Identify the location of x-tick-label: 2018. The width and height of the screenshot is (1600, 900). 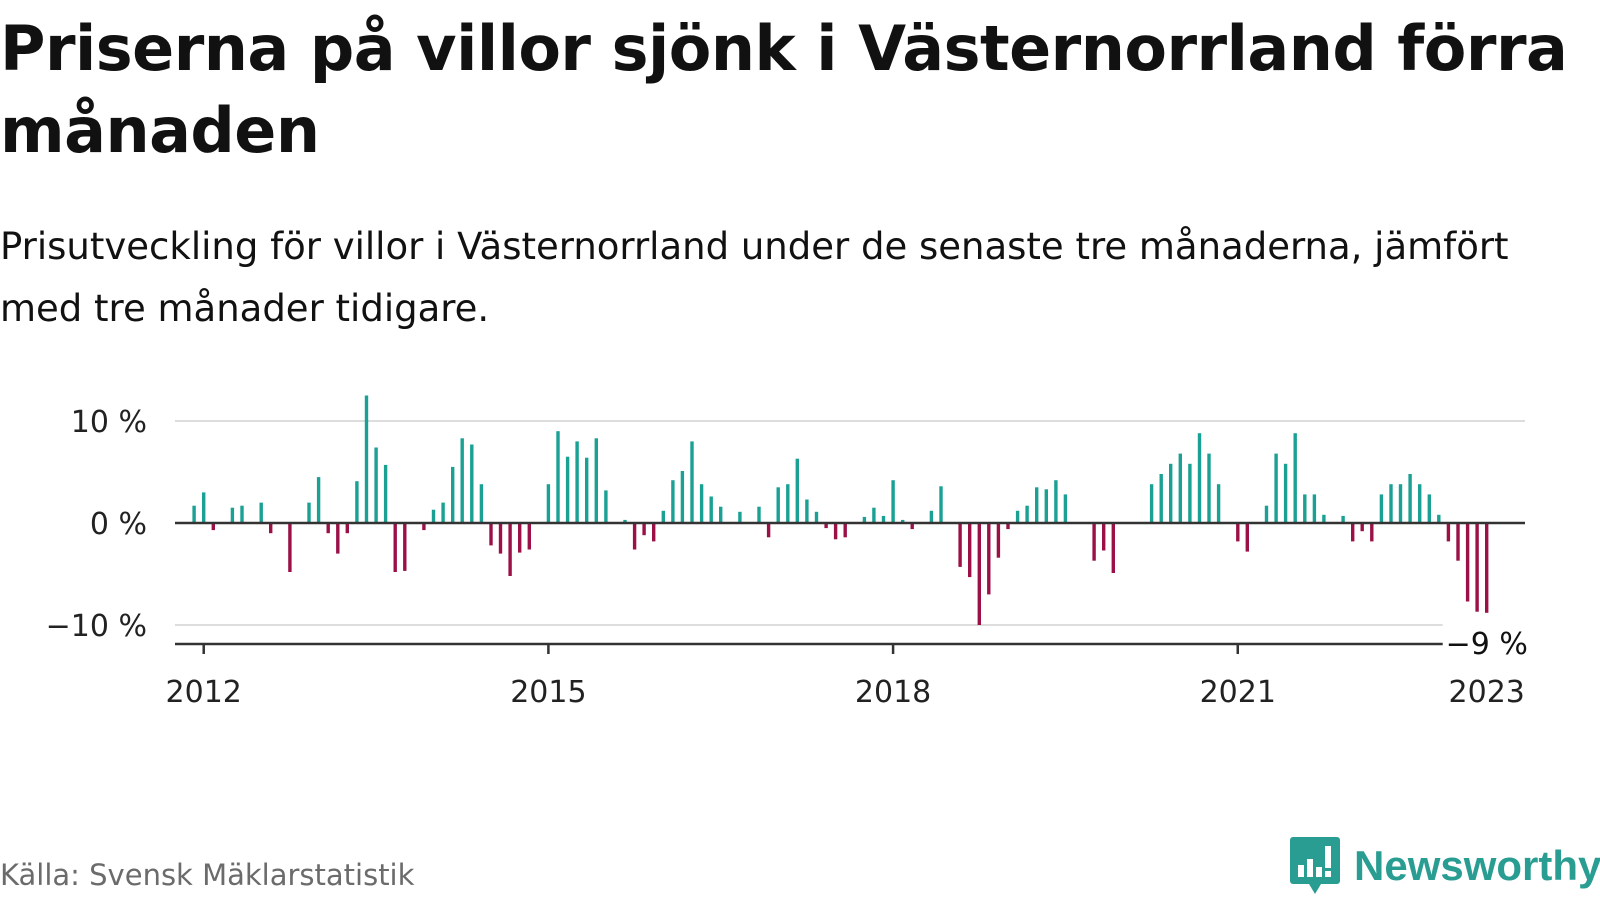
(893, 692).